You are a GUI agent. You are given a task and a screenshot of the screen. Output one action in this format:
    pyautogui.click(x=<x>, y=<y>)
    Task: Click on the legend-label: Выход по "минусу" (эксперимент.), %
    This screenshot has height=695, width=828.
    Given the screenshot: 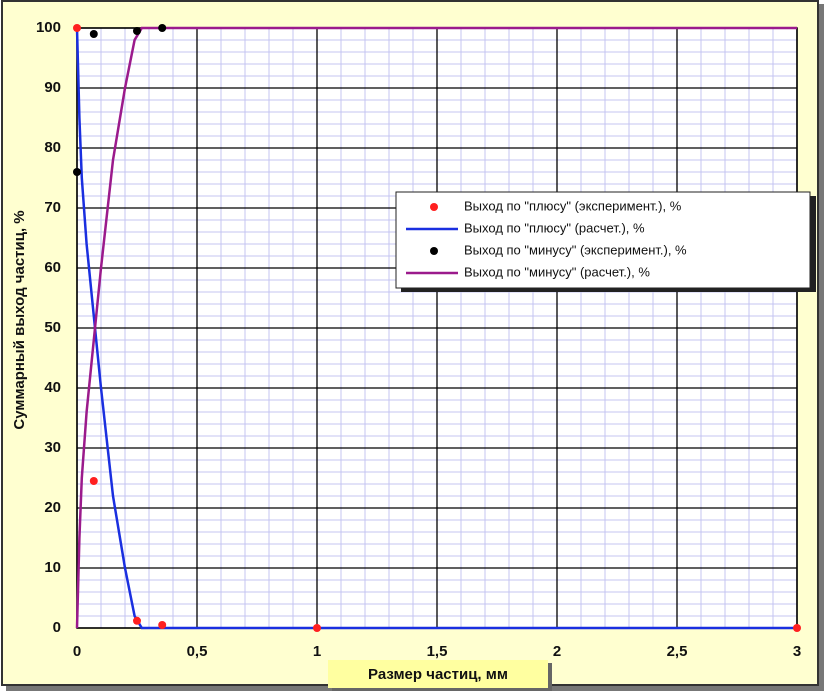 What is the action you would take?
    pyautogui.click(x=575, y=249)
    